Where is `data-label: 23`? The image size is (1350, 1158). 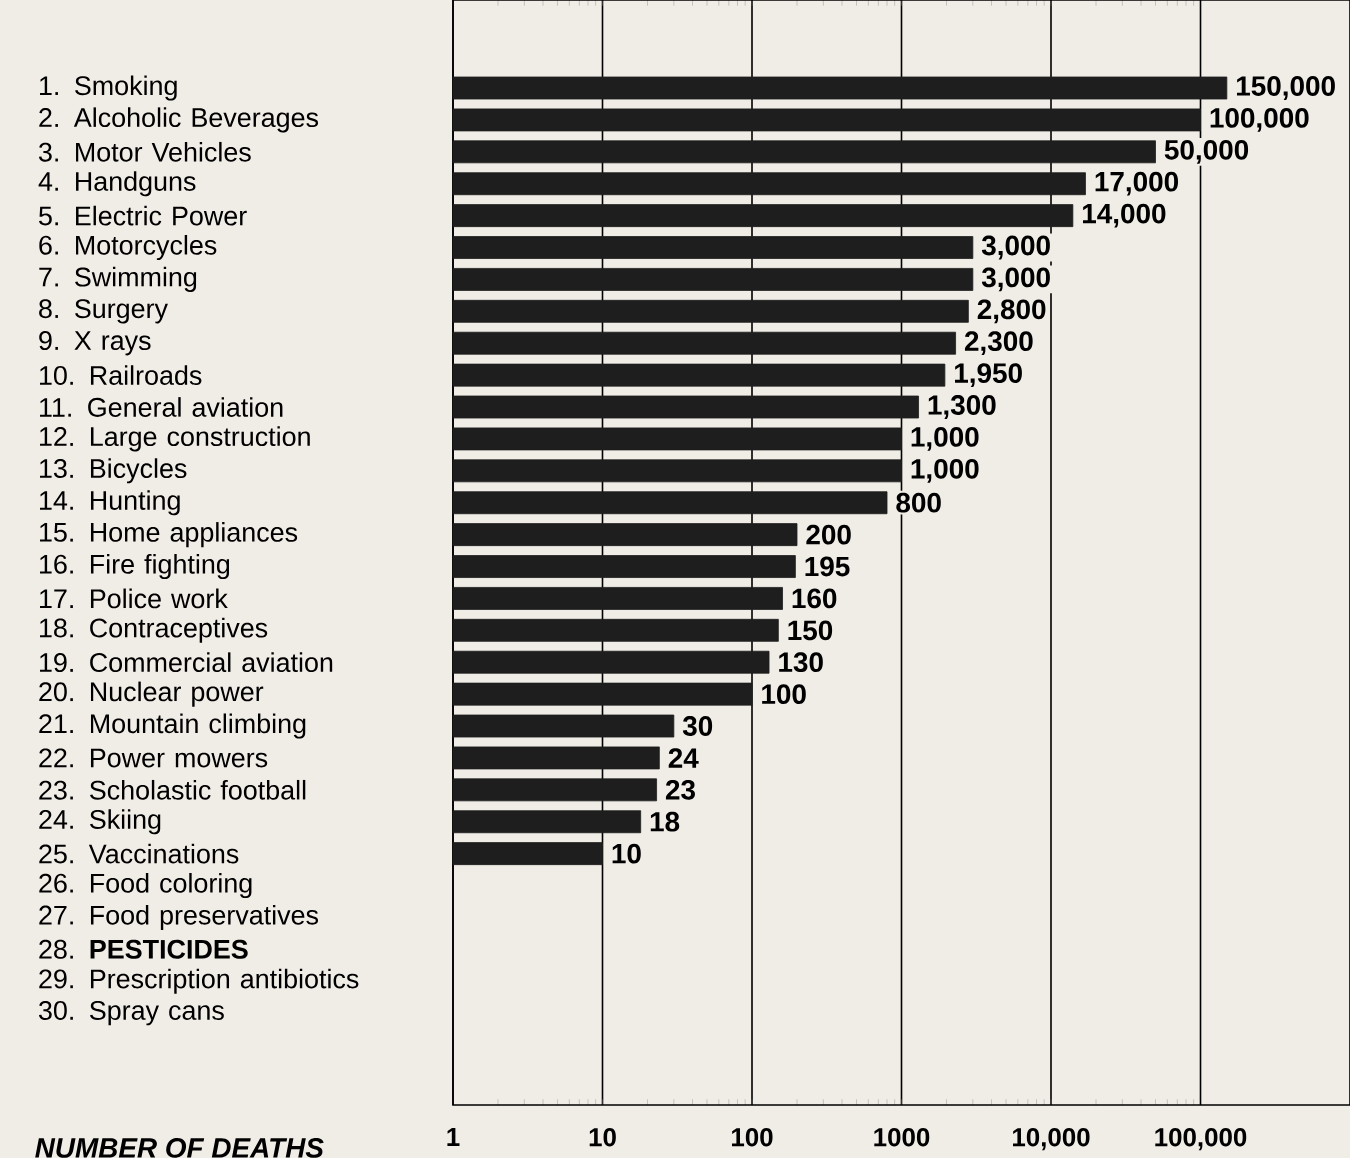
data-label: 23 is located at coordinates (680, 789).